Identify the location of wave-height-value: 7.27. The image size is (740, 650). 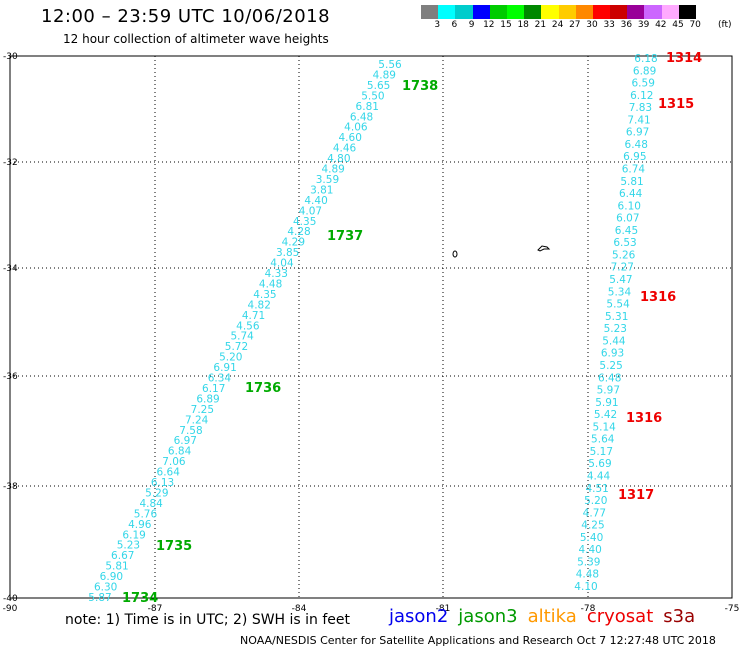
(622, 268).